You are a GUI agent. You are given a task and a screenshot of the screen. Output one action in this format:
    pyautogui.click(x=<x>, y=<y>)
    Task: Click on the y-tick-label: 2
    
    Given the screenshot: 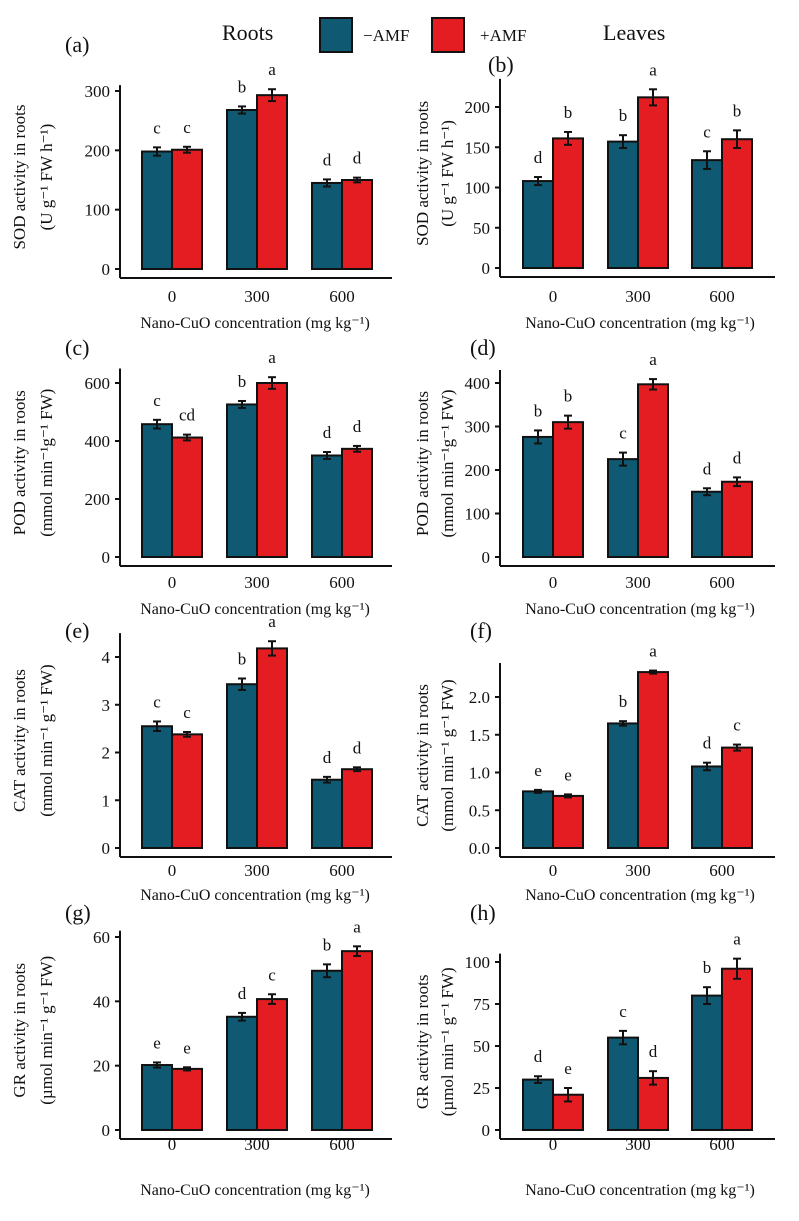 What is the action you would take?
    pyautogui.click(x=106, y=753)
    